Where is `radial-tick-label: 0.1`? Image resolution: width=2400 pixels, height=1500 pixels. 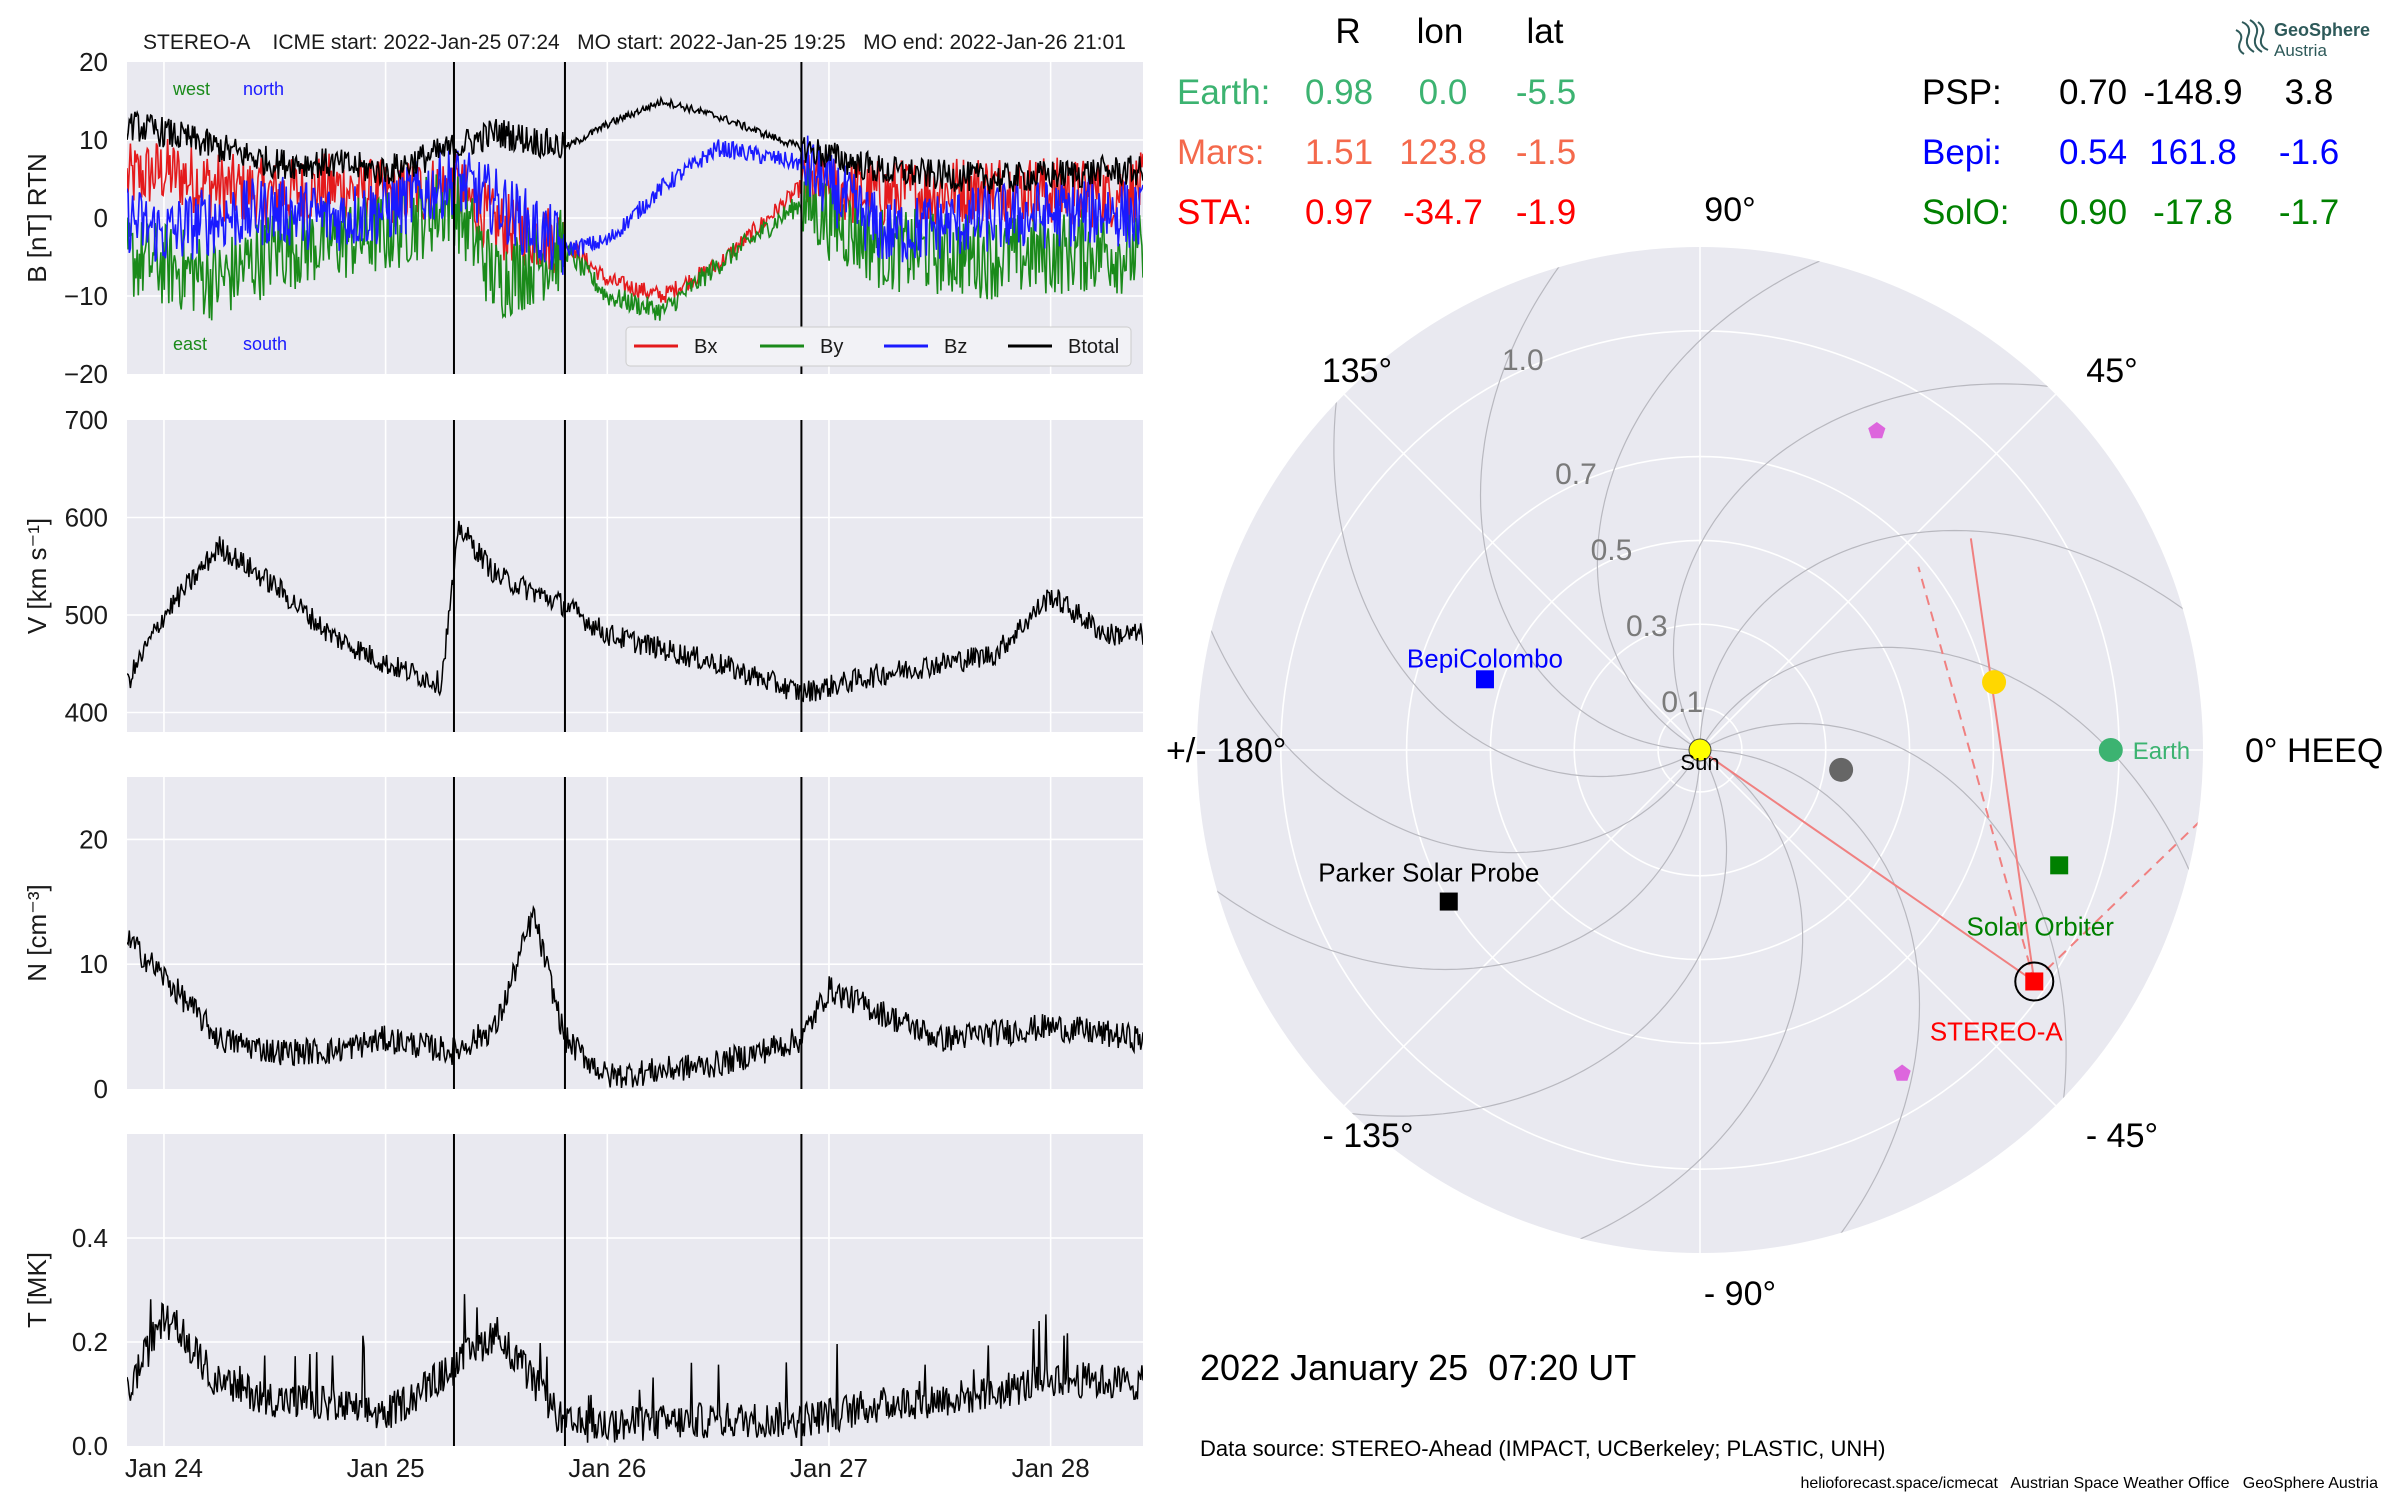 radial-tick-label: 0.1 is located at coordinates (1682, 702).